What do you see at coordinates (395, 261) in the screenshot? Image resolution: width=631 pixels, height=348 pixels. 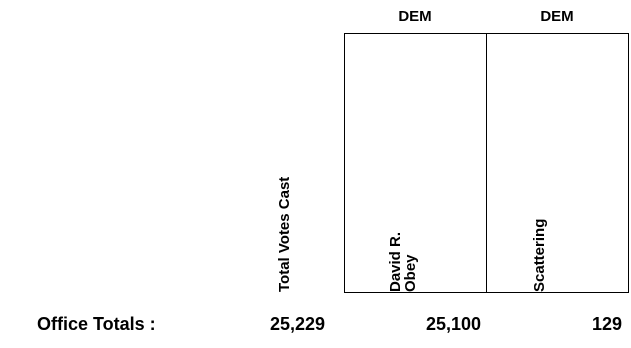 I see `candidate-name-line-1: David R.` at bounding box center [395, 261].